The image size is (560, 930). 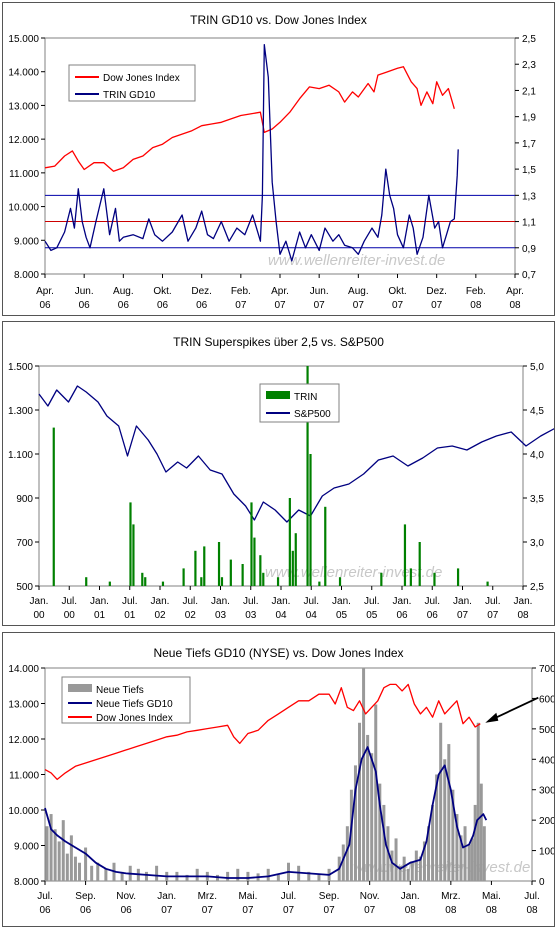 What do you see at coordinates (24, 587) in the screenshot?
I see `y-left-tick-label: 500` at bounding box center [24, 587].